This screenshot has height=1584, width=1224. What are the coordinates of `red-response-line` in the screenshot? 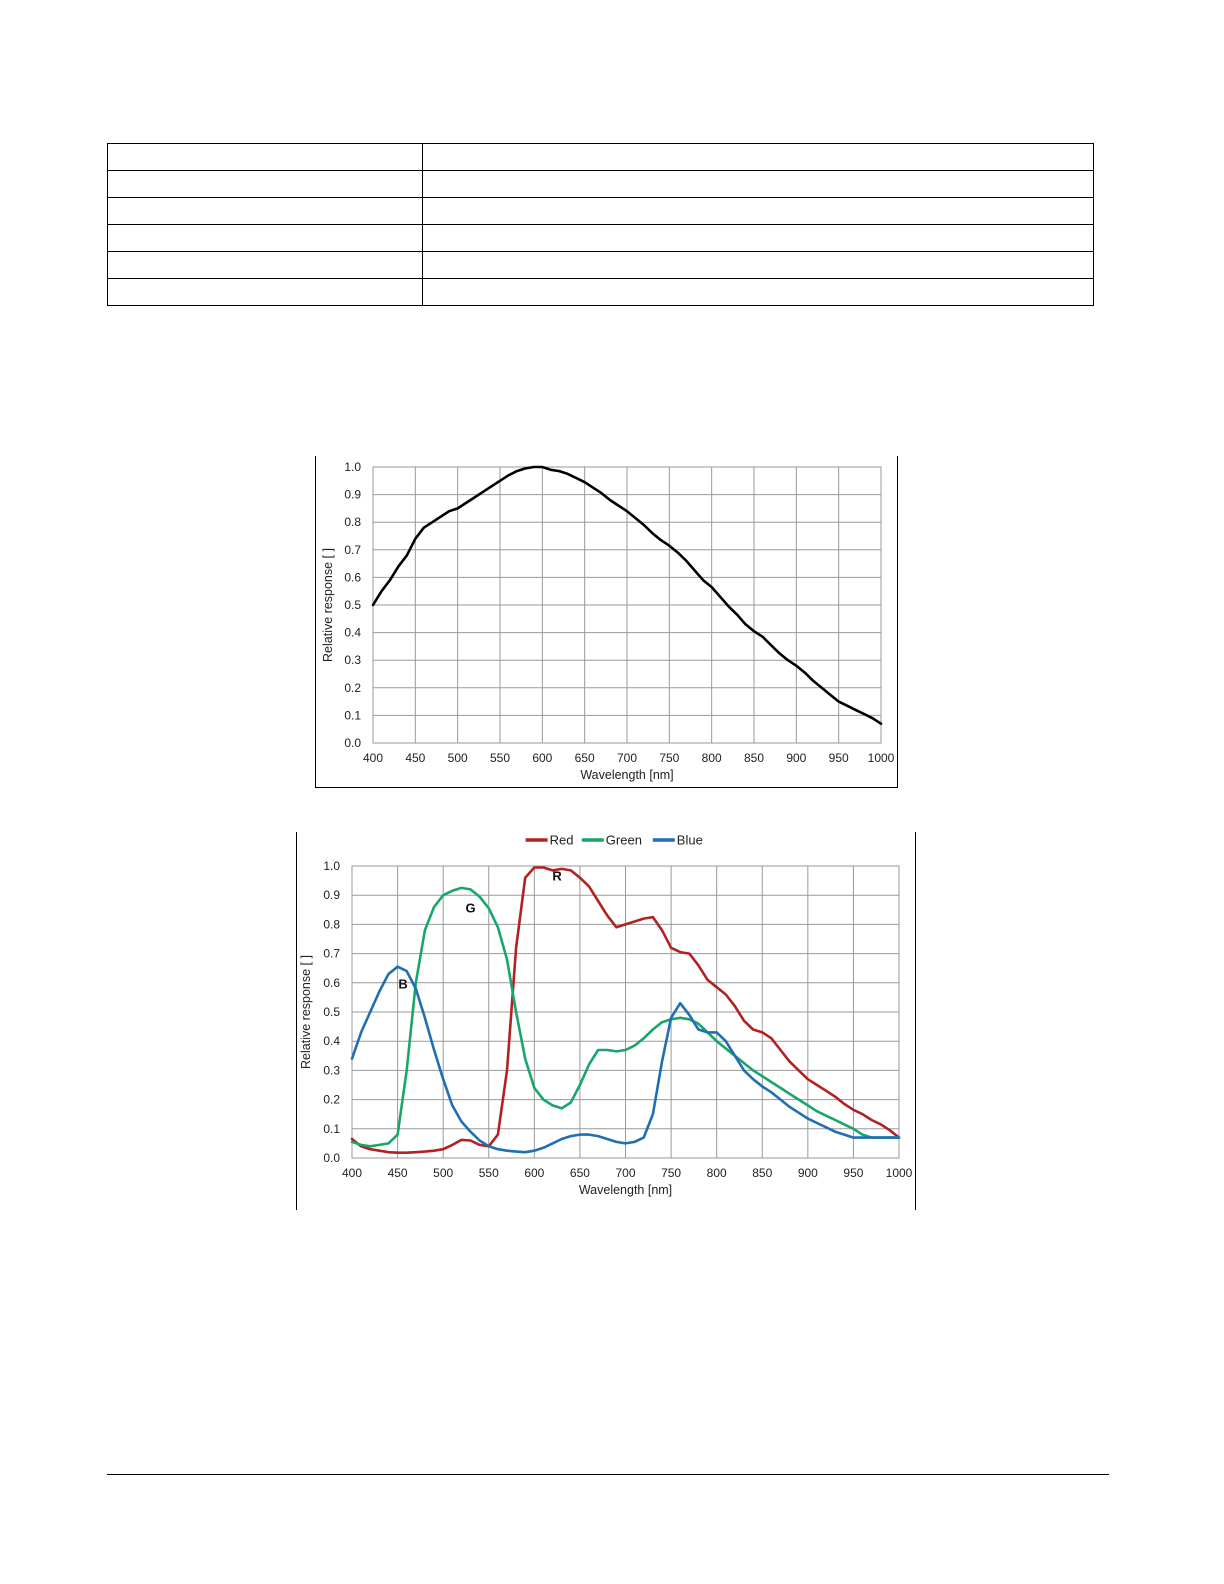 It's located at (625, 1010).